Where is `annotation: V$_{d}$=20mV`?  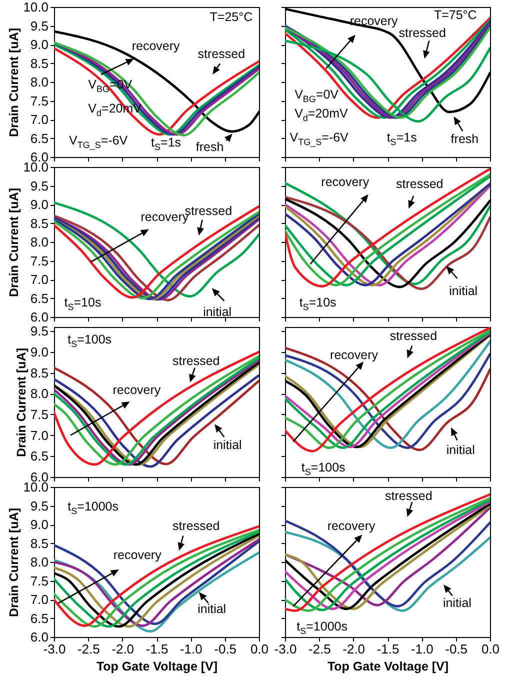 annotation: V$_{d}$=20mV is located at coordinates (321, 114).